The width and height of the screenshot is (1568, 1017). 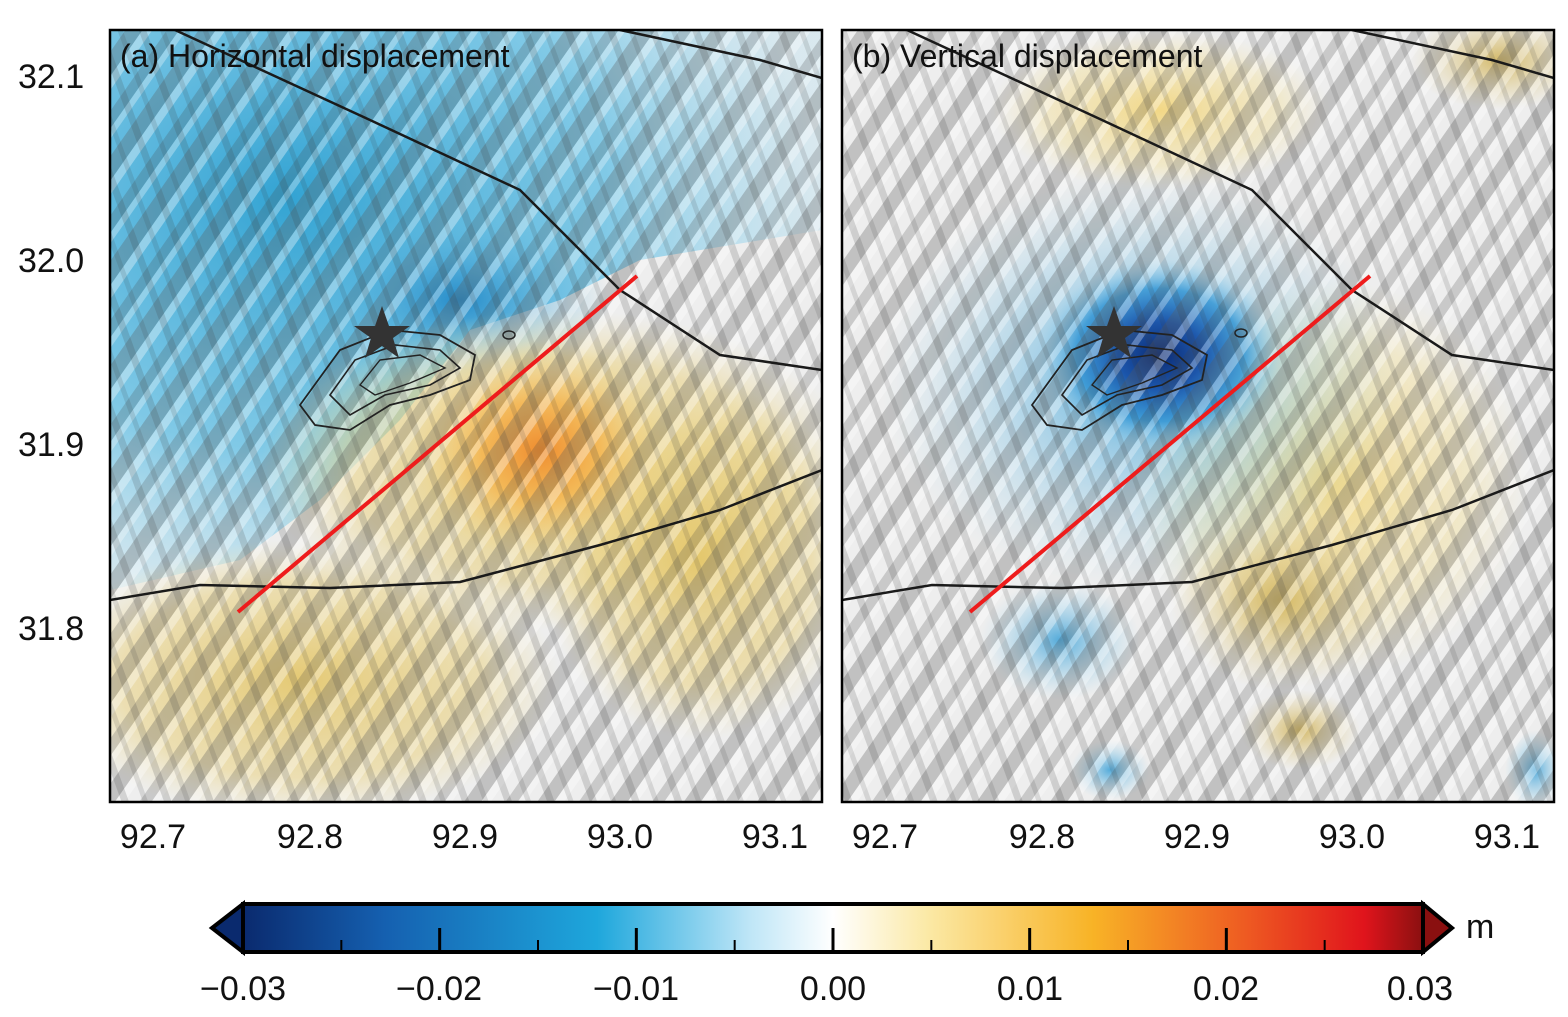 I want to click on colorbar-tick-label: −0.03, so click(x=243, y=989).